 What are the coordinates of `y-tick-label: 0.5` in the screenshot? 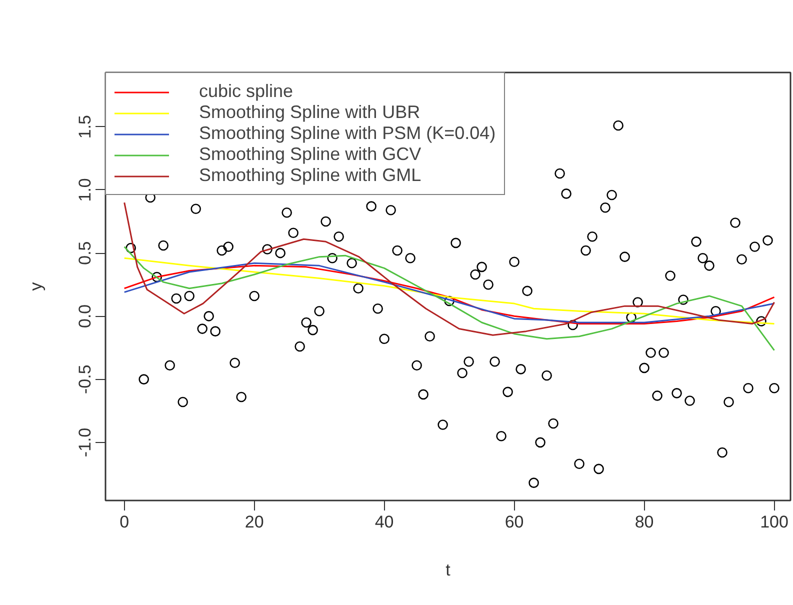 It's located at (85, 253).